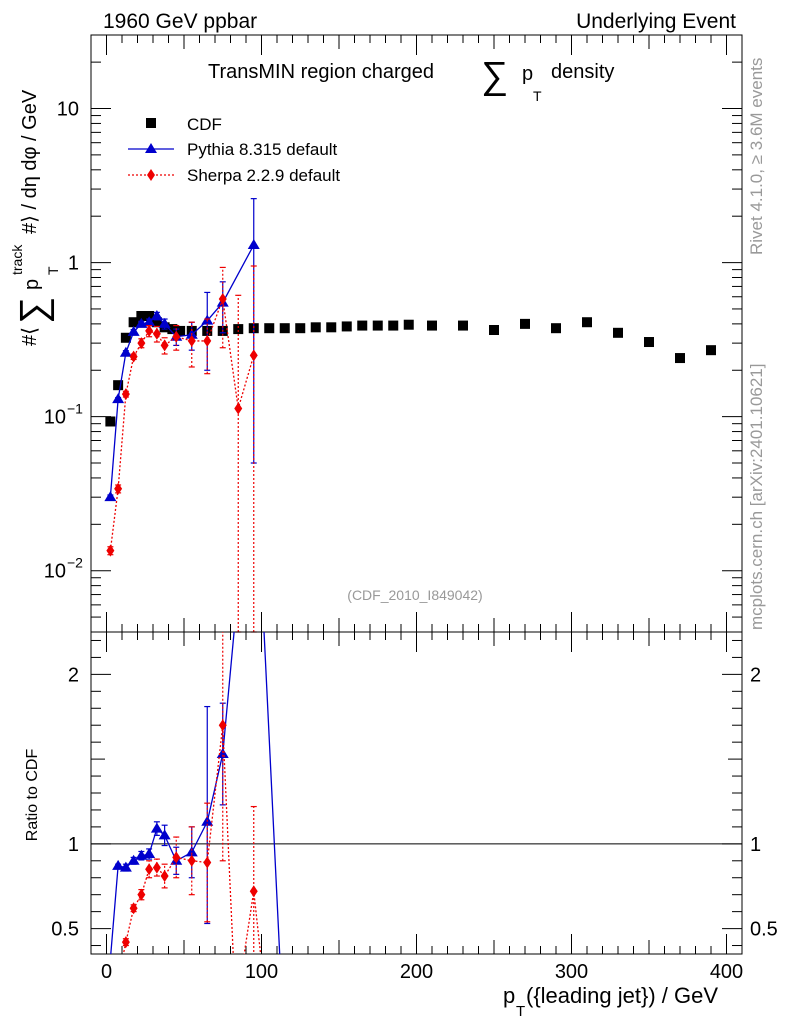  Describe the element at coordinates (509, 995) in the screenshot. I see `xlabel-p: p` at that location.